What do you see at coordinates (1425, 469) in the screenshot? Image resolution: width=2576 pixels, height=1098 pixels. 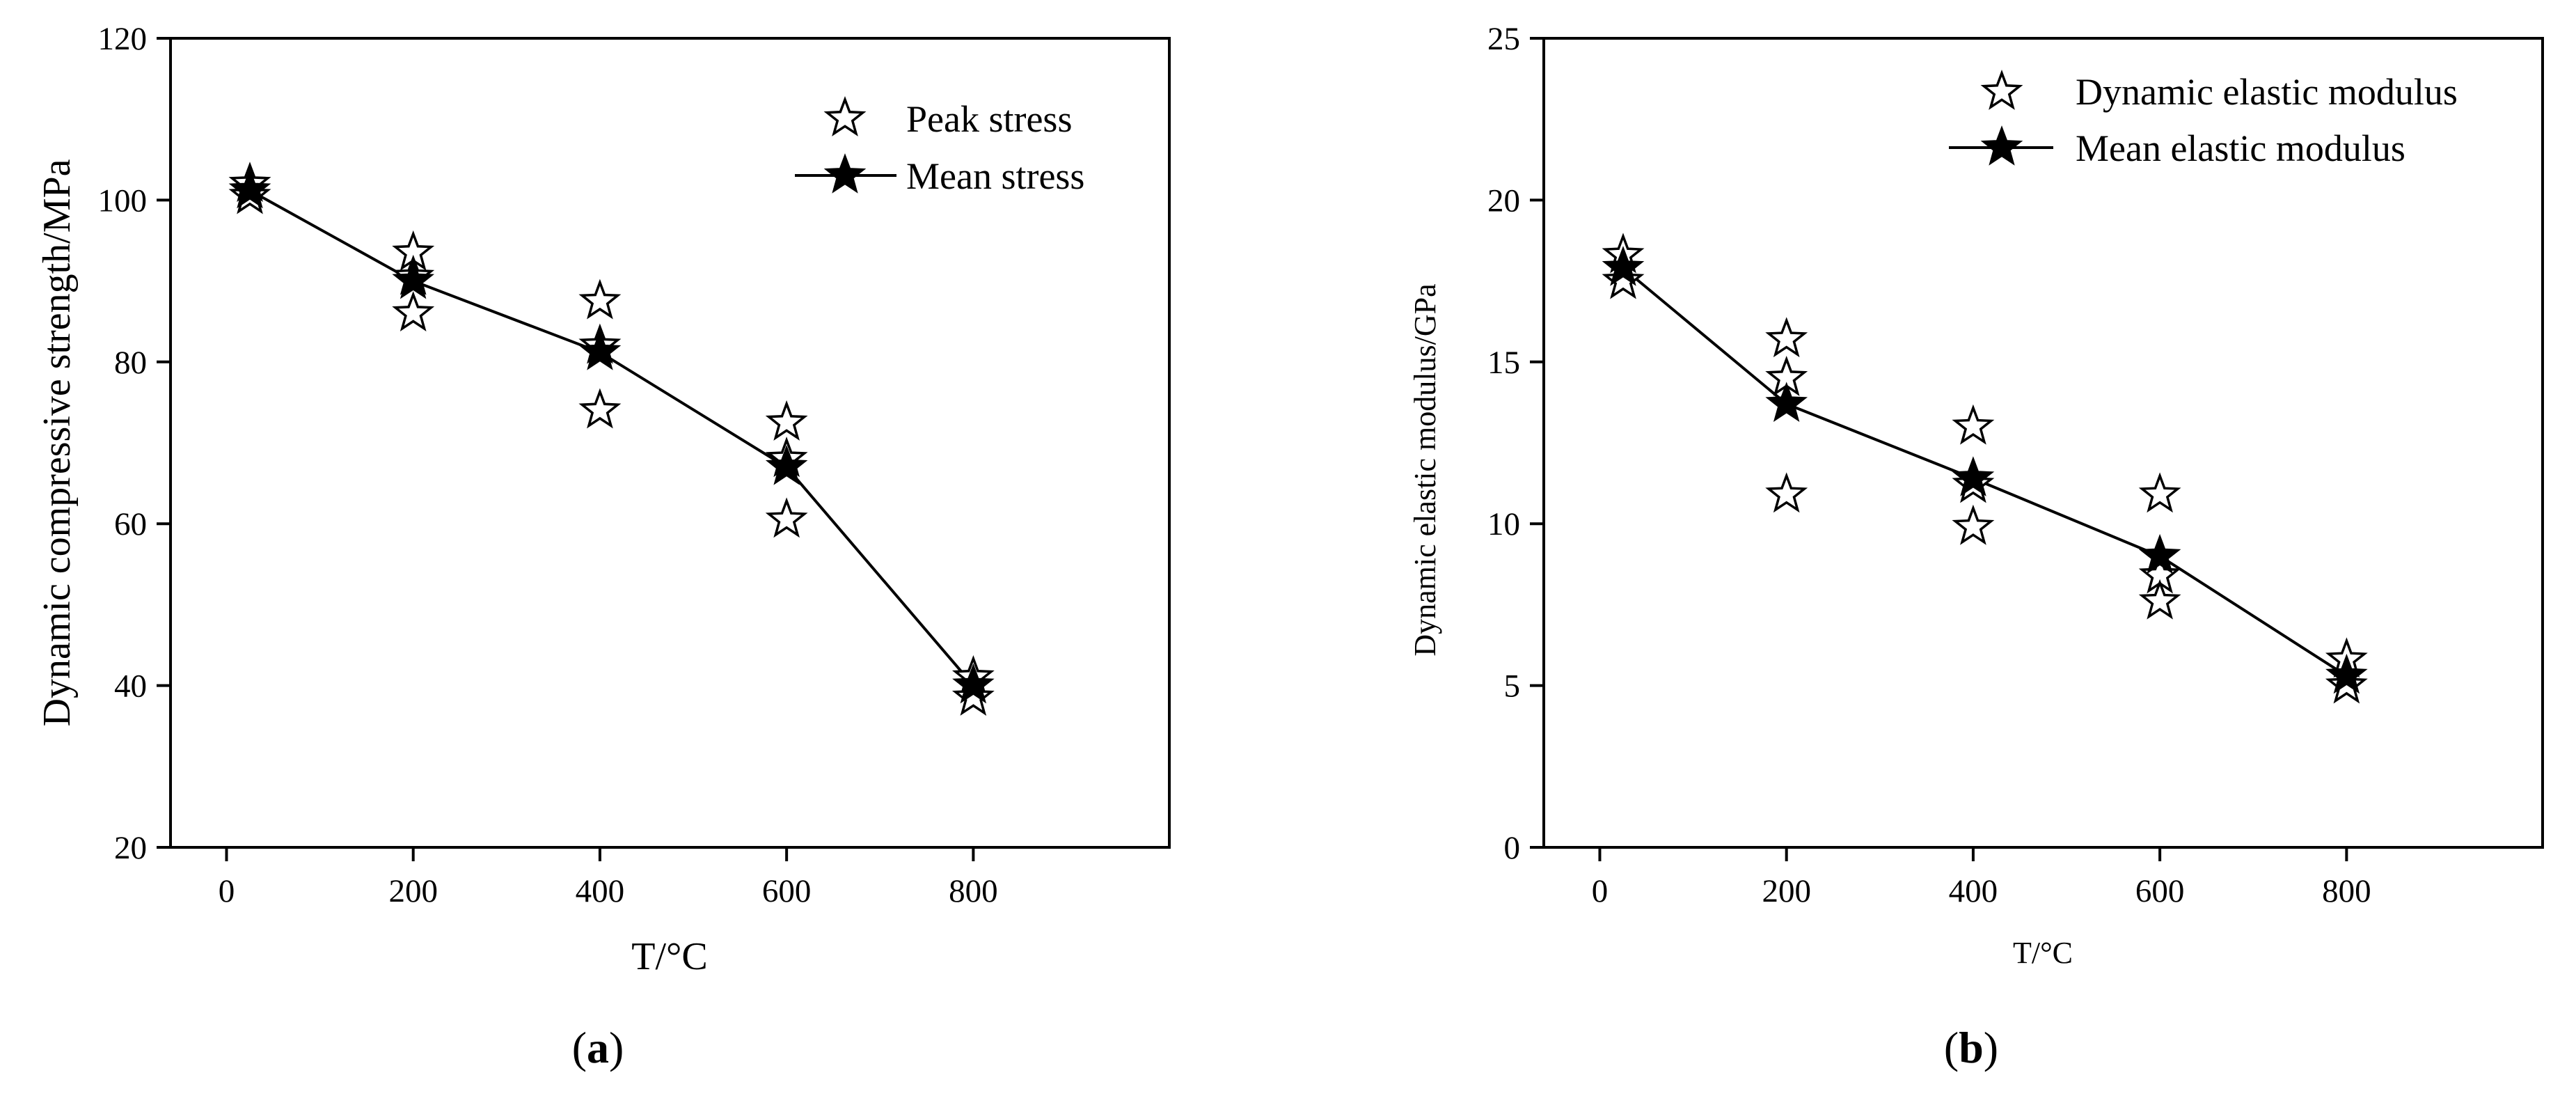 I see `y-axis-label-b: Dynamic elastic modulus/GPa` at bounding box center [1425, 469].